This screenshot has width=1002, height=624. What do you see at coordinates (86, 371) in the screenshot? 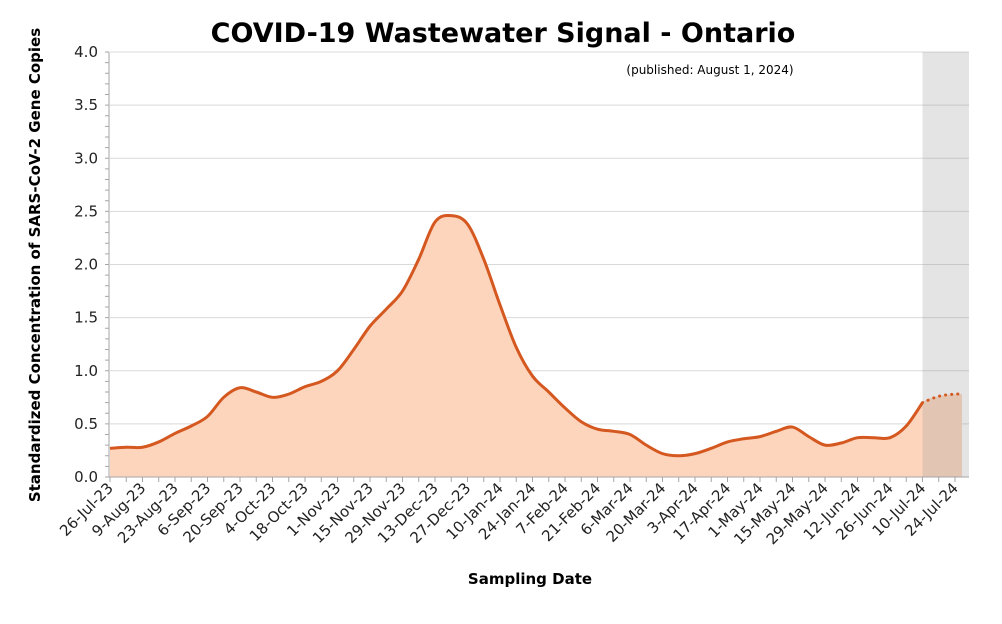
I see `y-tick-label: 1.0` at bounding box center [86, 371].